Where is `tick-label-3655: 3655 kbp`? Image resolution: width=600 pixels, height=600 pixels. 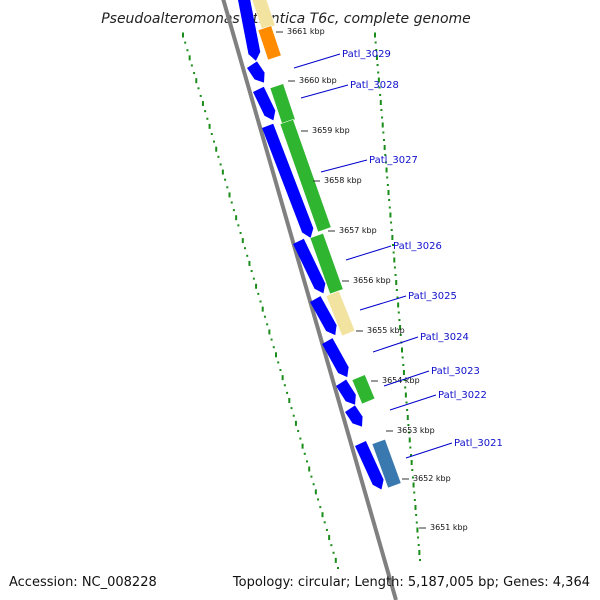
tick-label-3655: 3655 kbp is located at coordinates (386, 330).